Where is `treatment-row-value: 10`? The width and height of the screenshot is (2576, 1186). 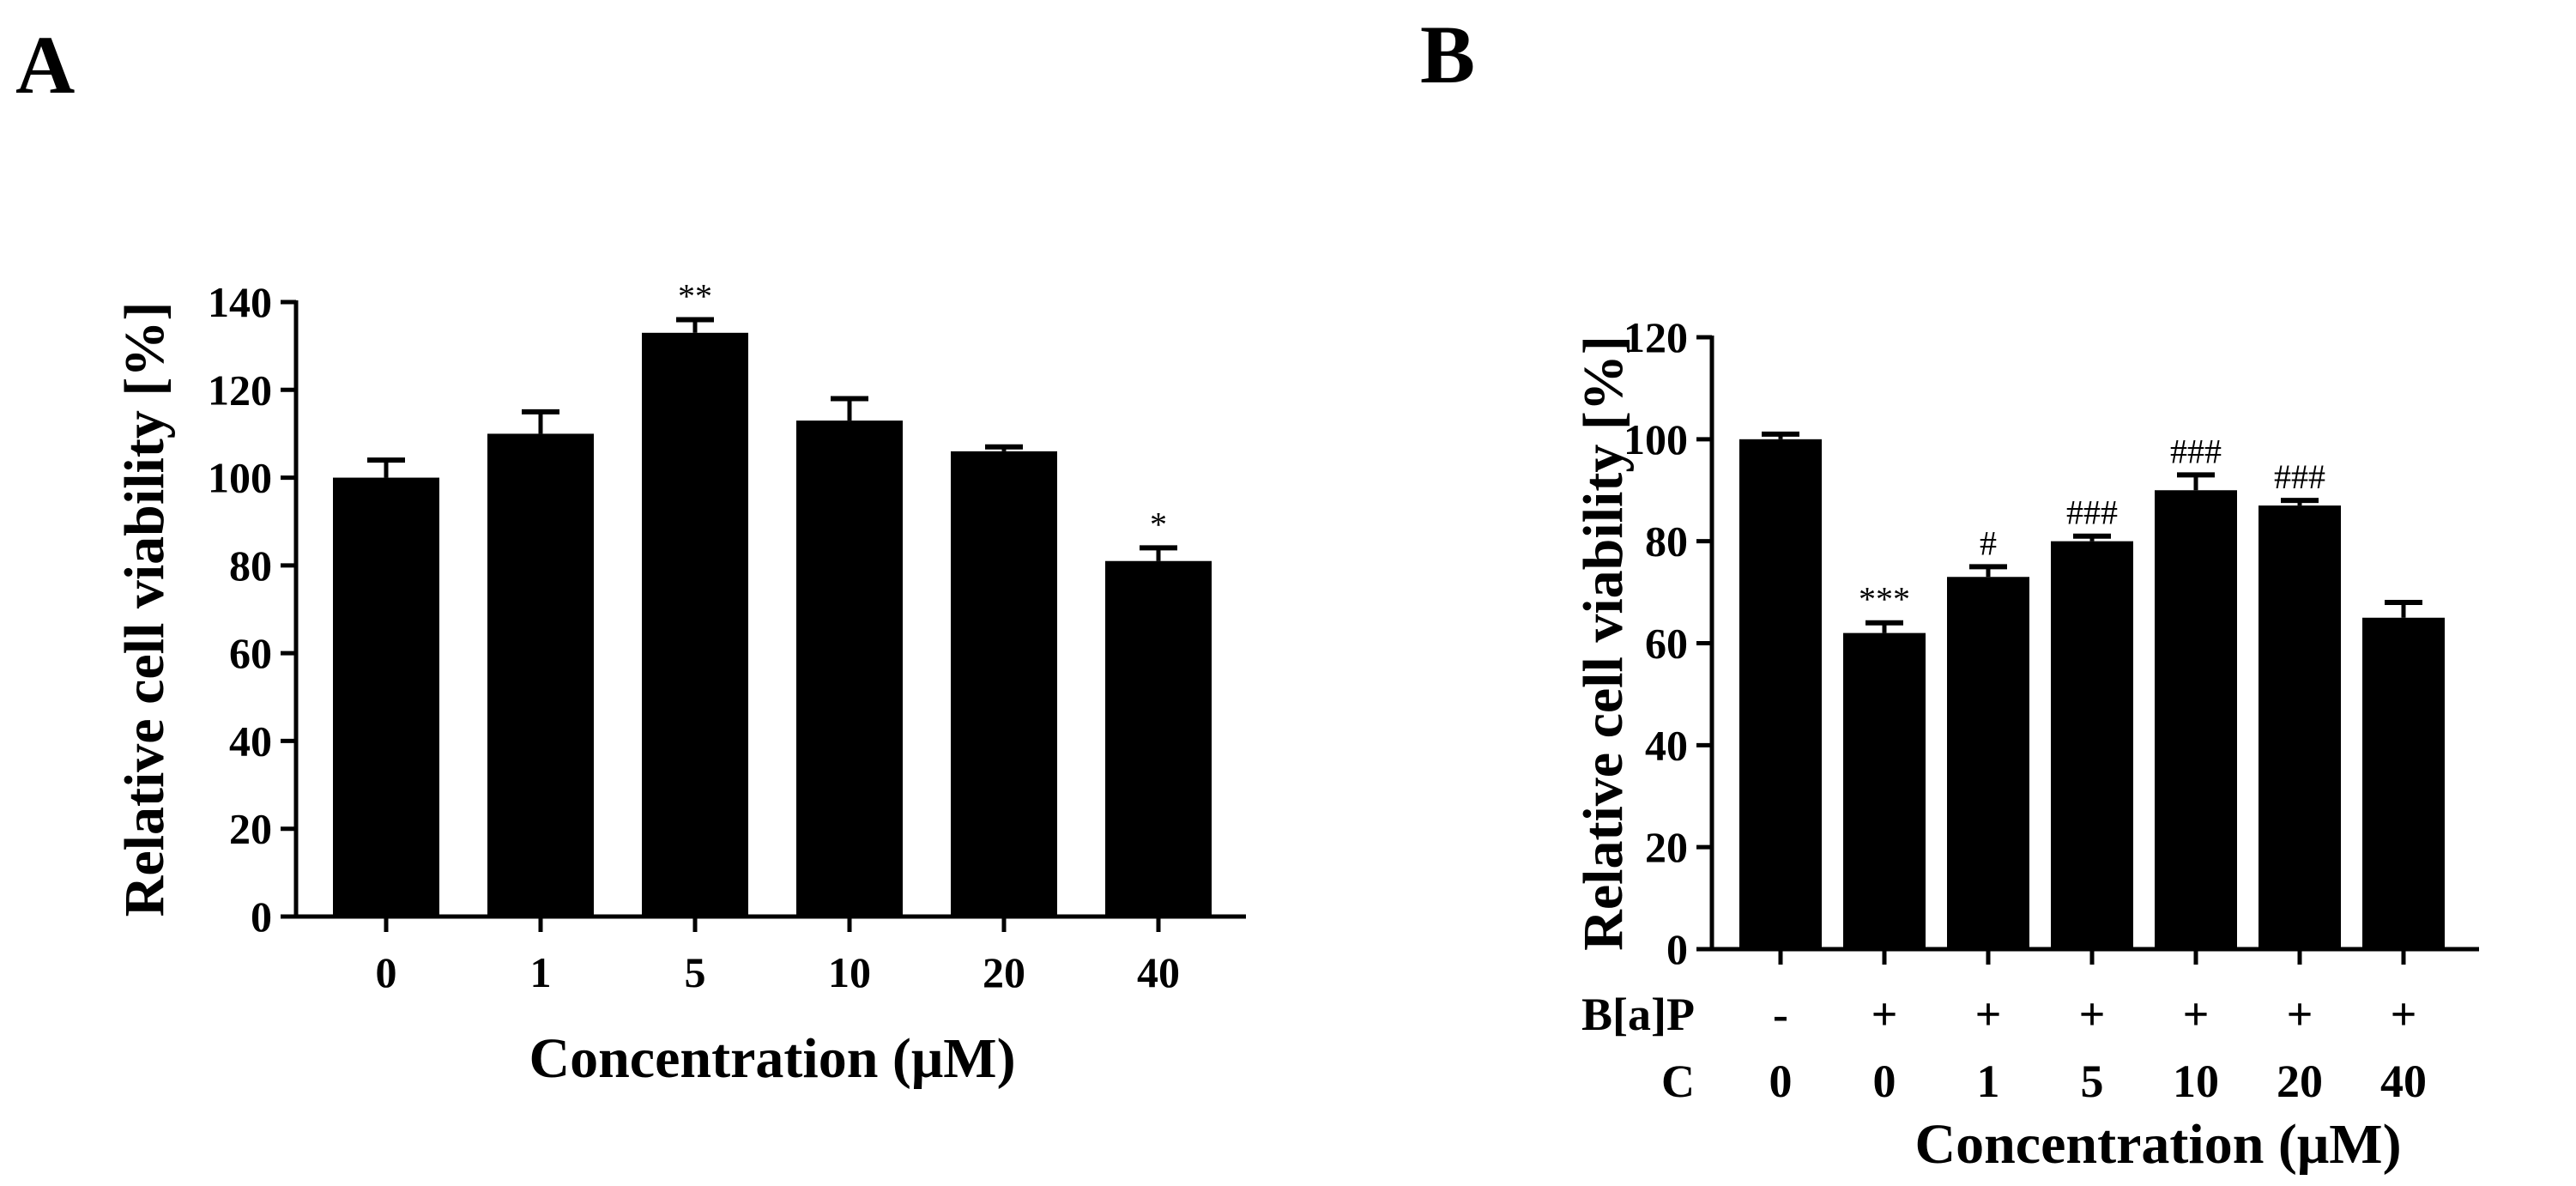
treatment-row-value: 10 is located at coordinates (2196, 1081).